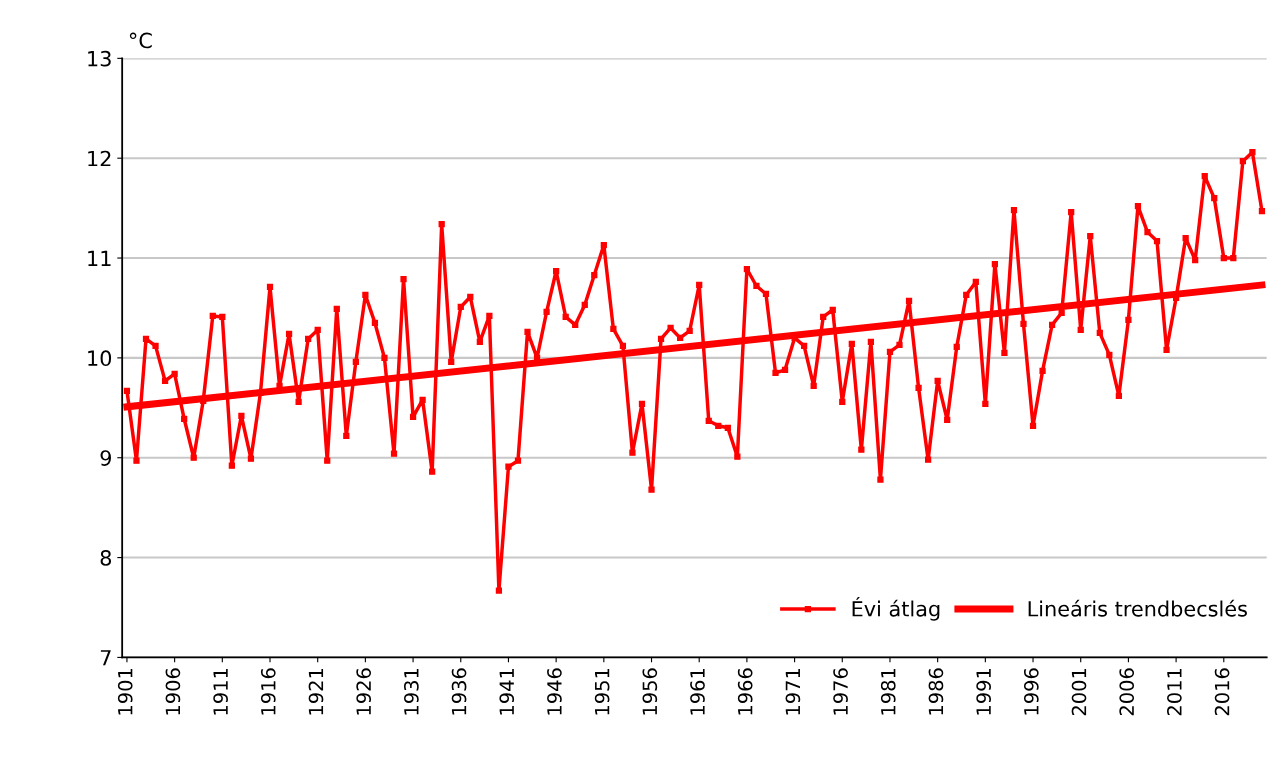 This screenshot has height=778, width=1286. What do you see at coordinates (507, 691) in the screenshot?
I see `x-tick-label: 1941` at bounding box center [507, 691].